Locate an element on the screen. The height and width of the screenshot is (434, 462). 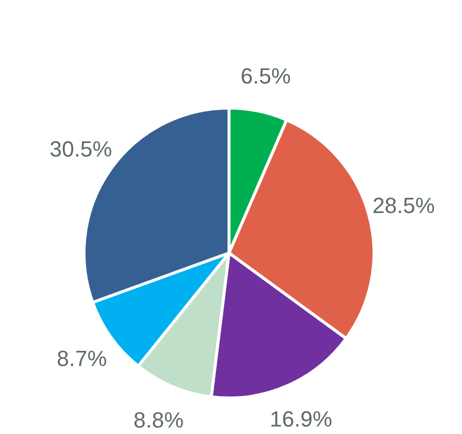
data-label: 16.9% is located at coordinates (301, 419).